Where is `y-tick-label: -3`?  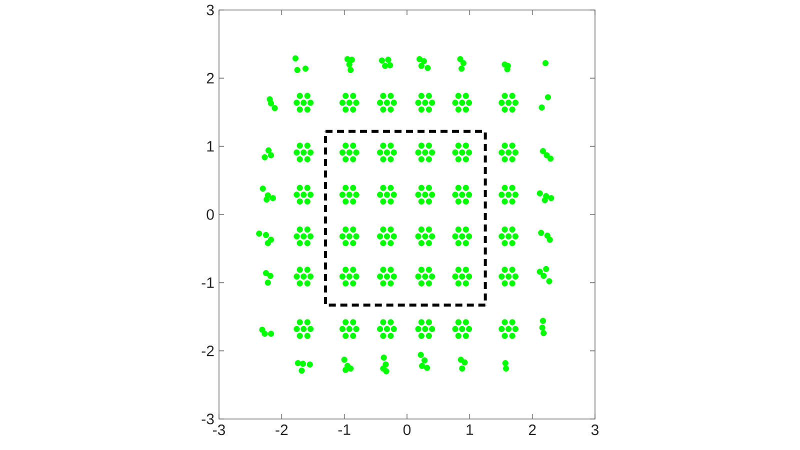 y-tick-label: -3 is located at coordinates (208, 419).